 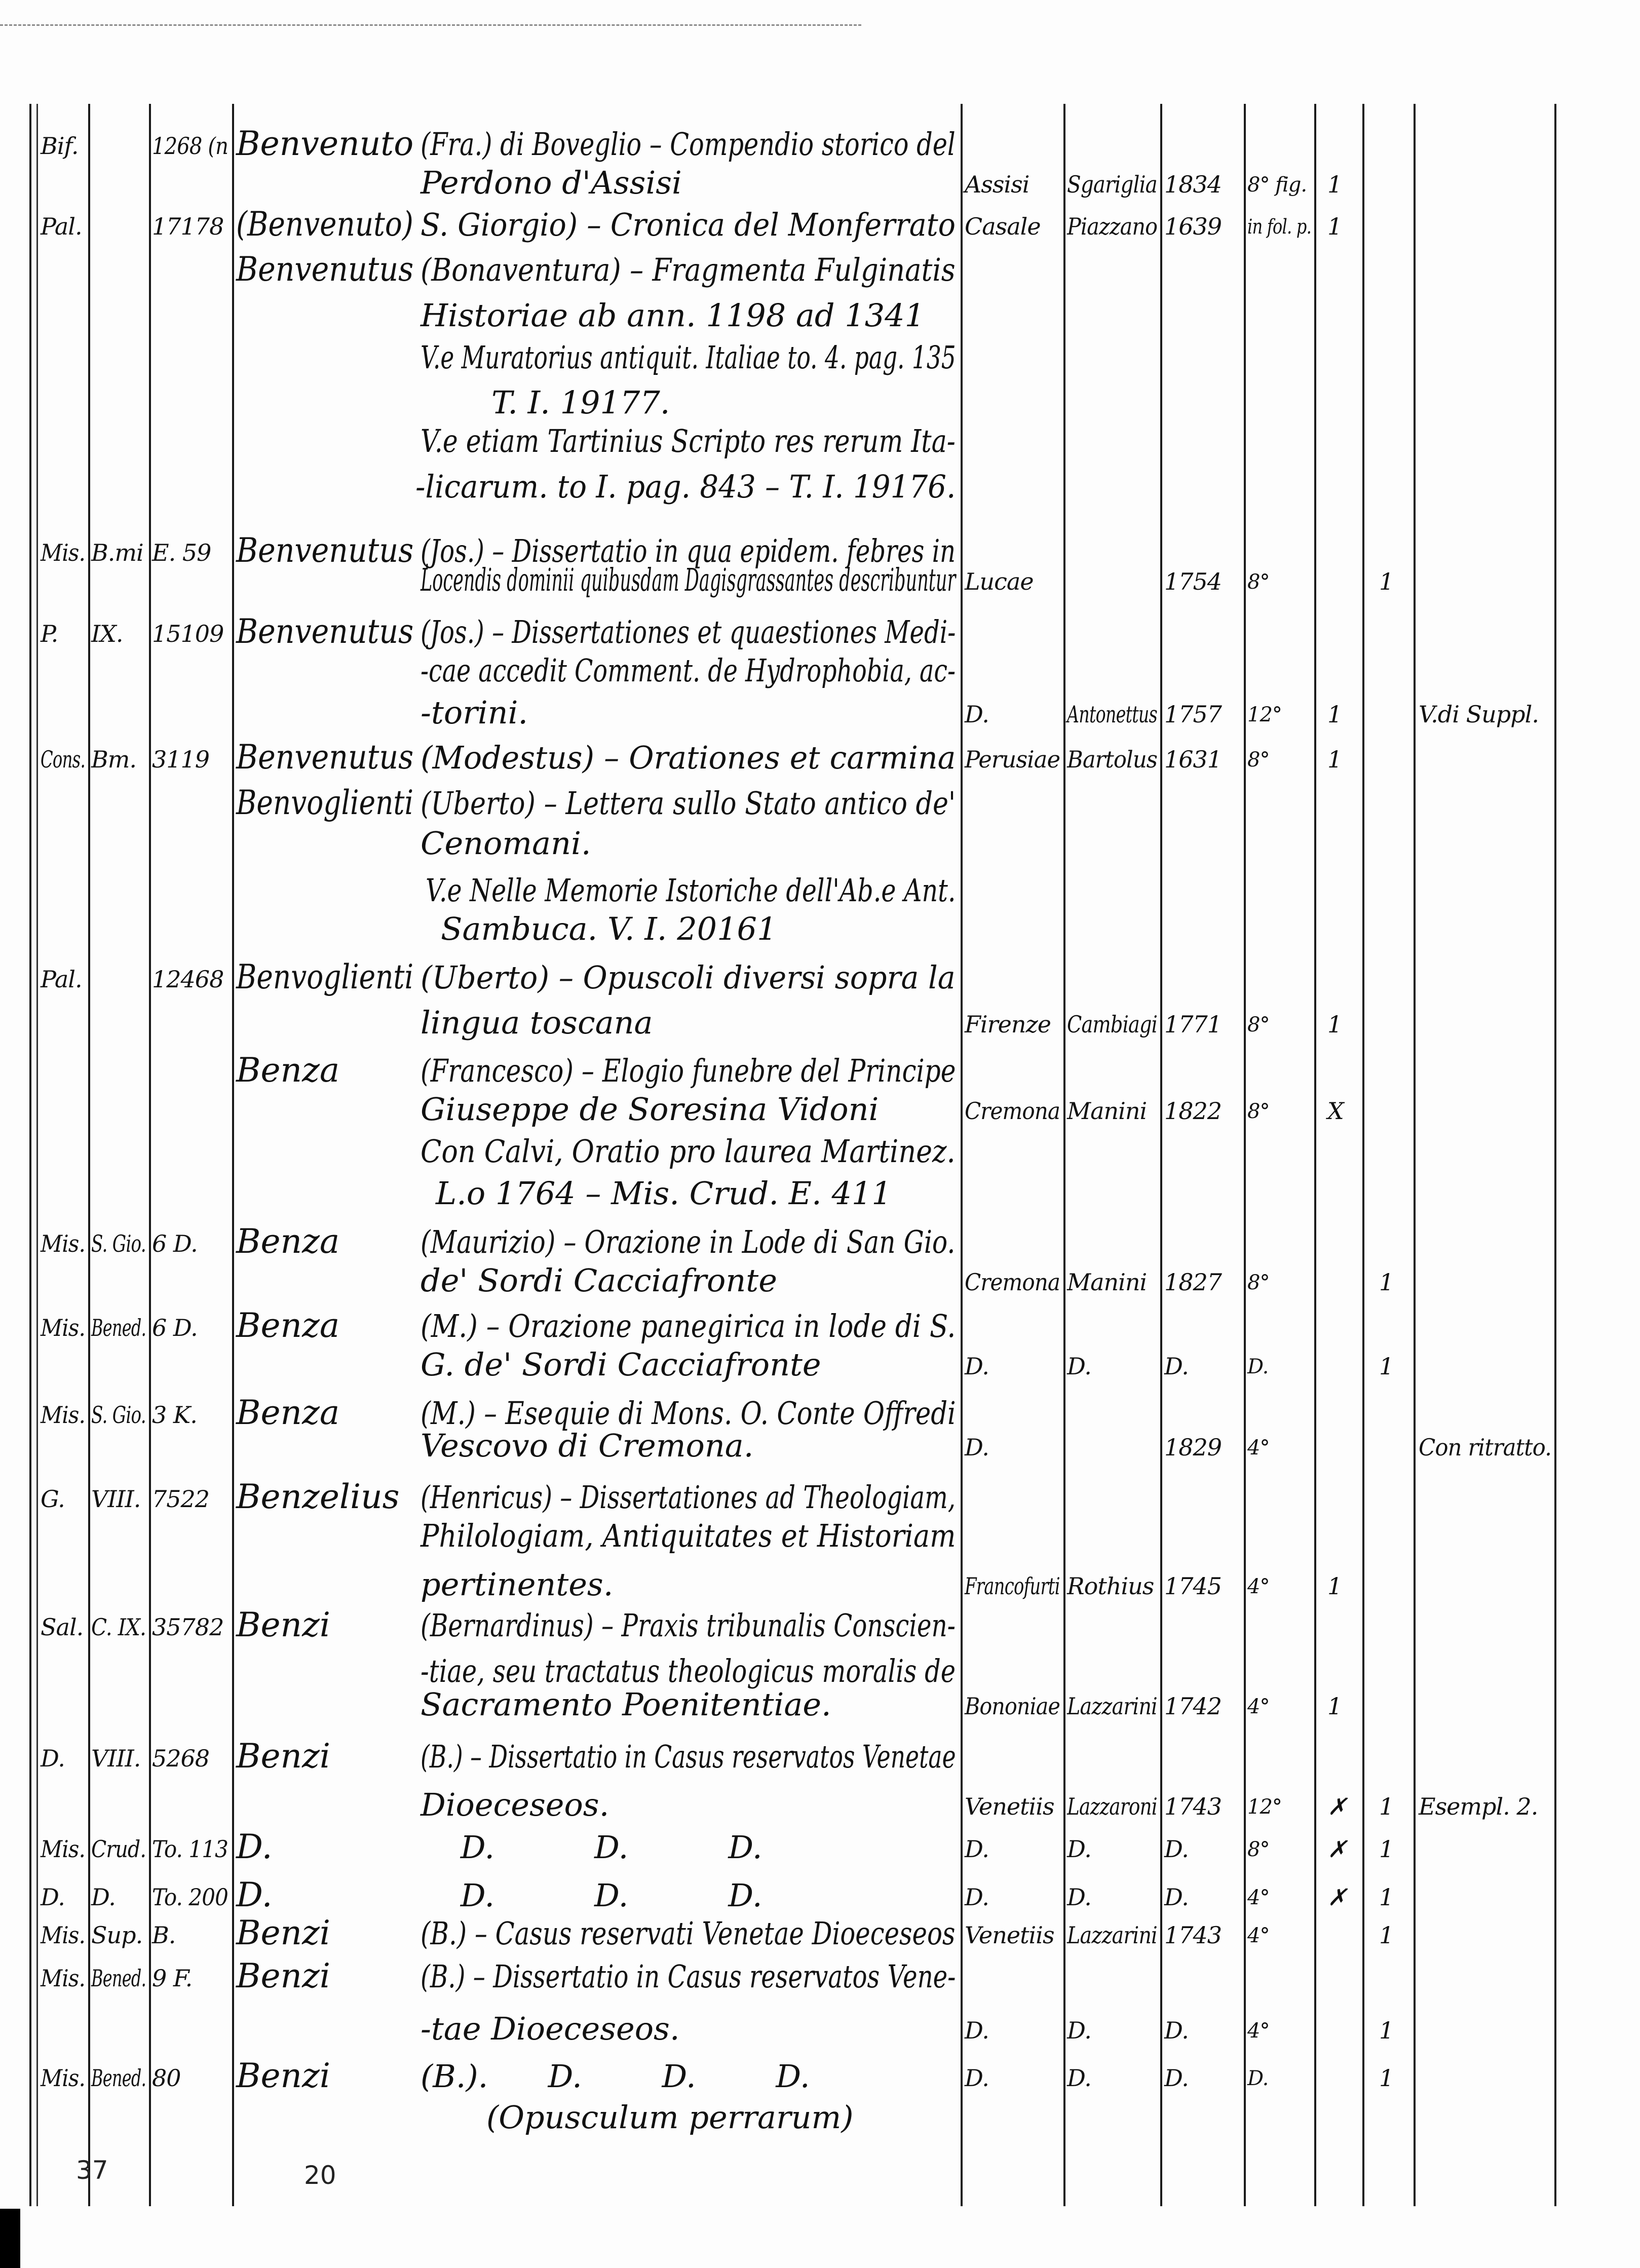 What do you see at coordinates (63, 759) in the screenshot?
I see `collection-code: Cons.` at bounding box center [63, 759].